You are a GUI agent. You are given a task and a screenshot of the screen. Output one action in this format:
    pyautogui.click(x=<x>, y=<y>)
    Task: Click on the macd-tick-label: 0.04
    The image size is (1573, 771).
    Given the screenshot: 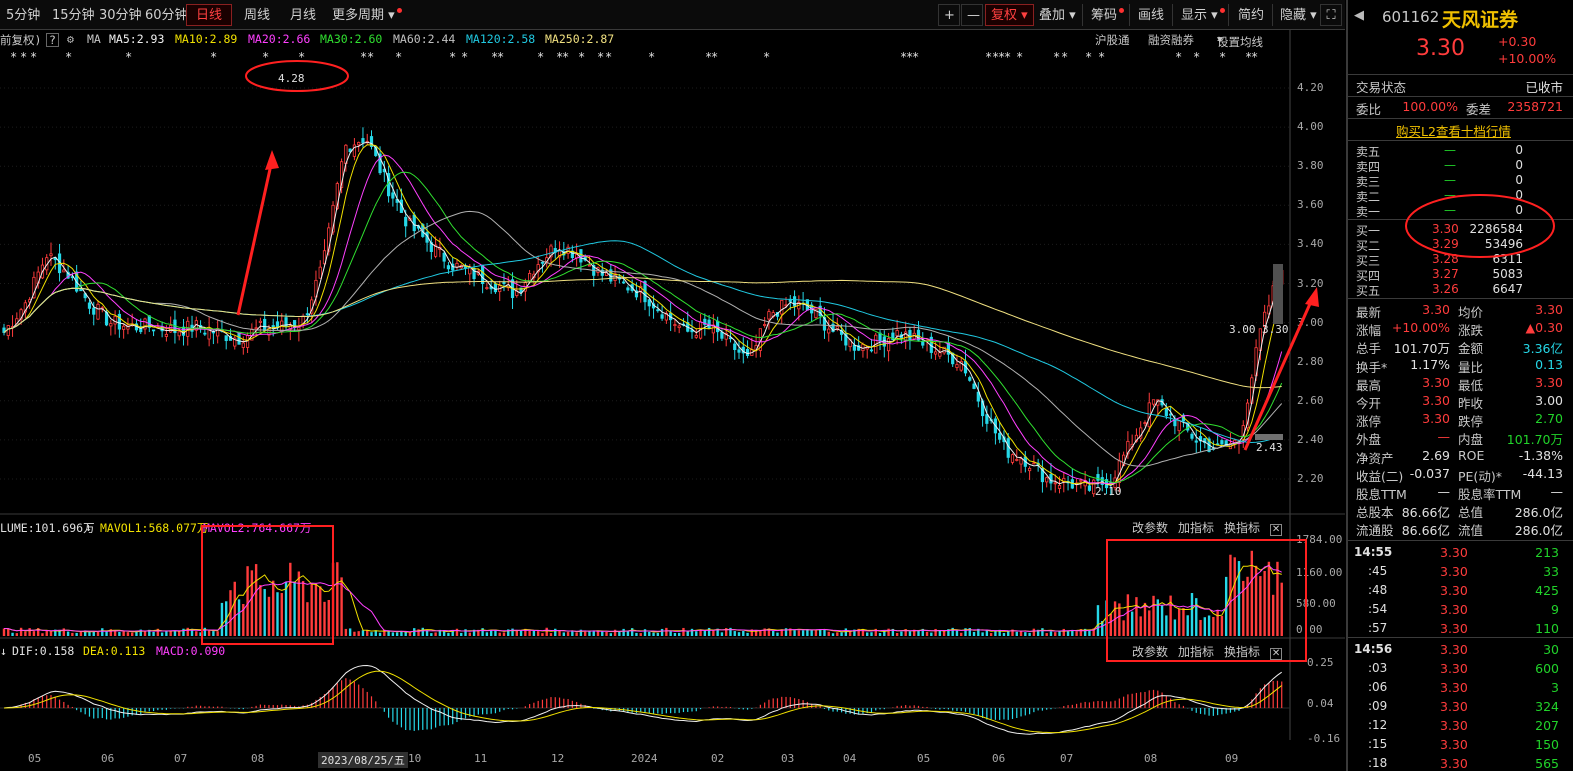 What is the action you would take?
    pyautogui.click(x=1320, y=703)
    